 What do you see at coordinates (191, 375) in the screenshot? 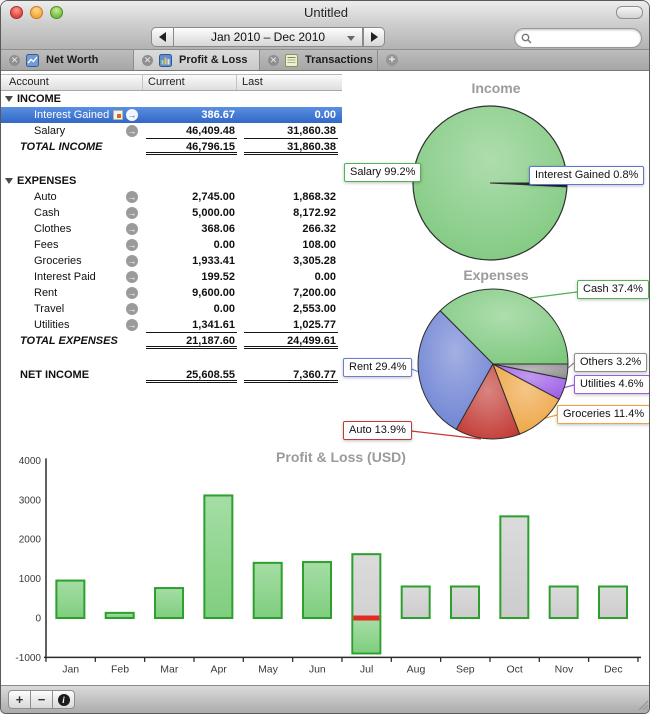
I see `current-value: 25,608.55` at bounding box center [191, 375].